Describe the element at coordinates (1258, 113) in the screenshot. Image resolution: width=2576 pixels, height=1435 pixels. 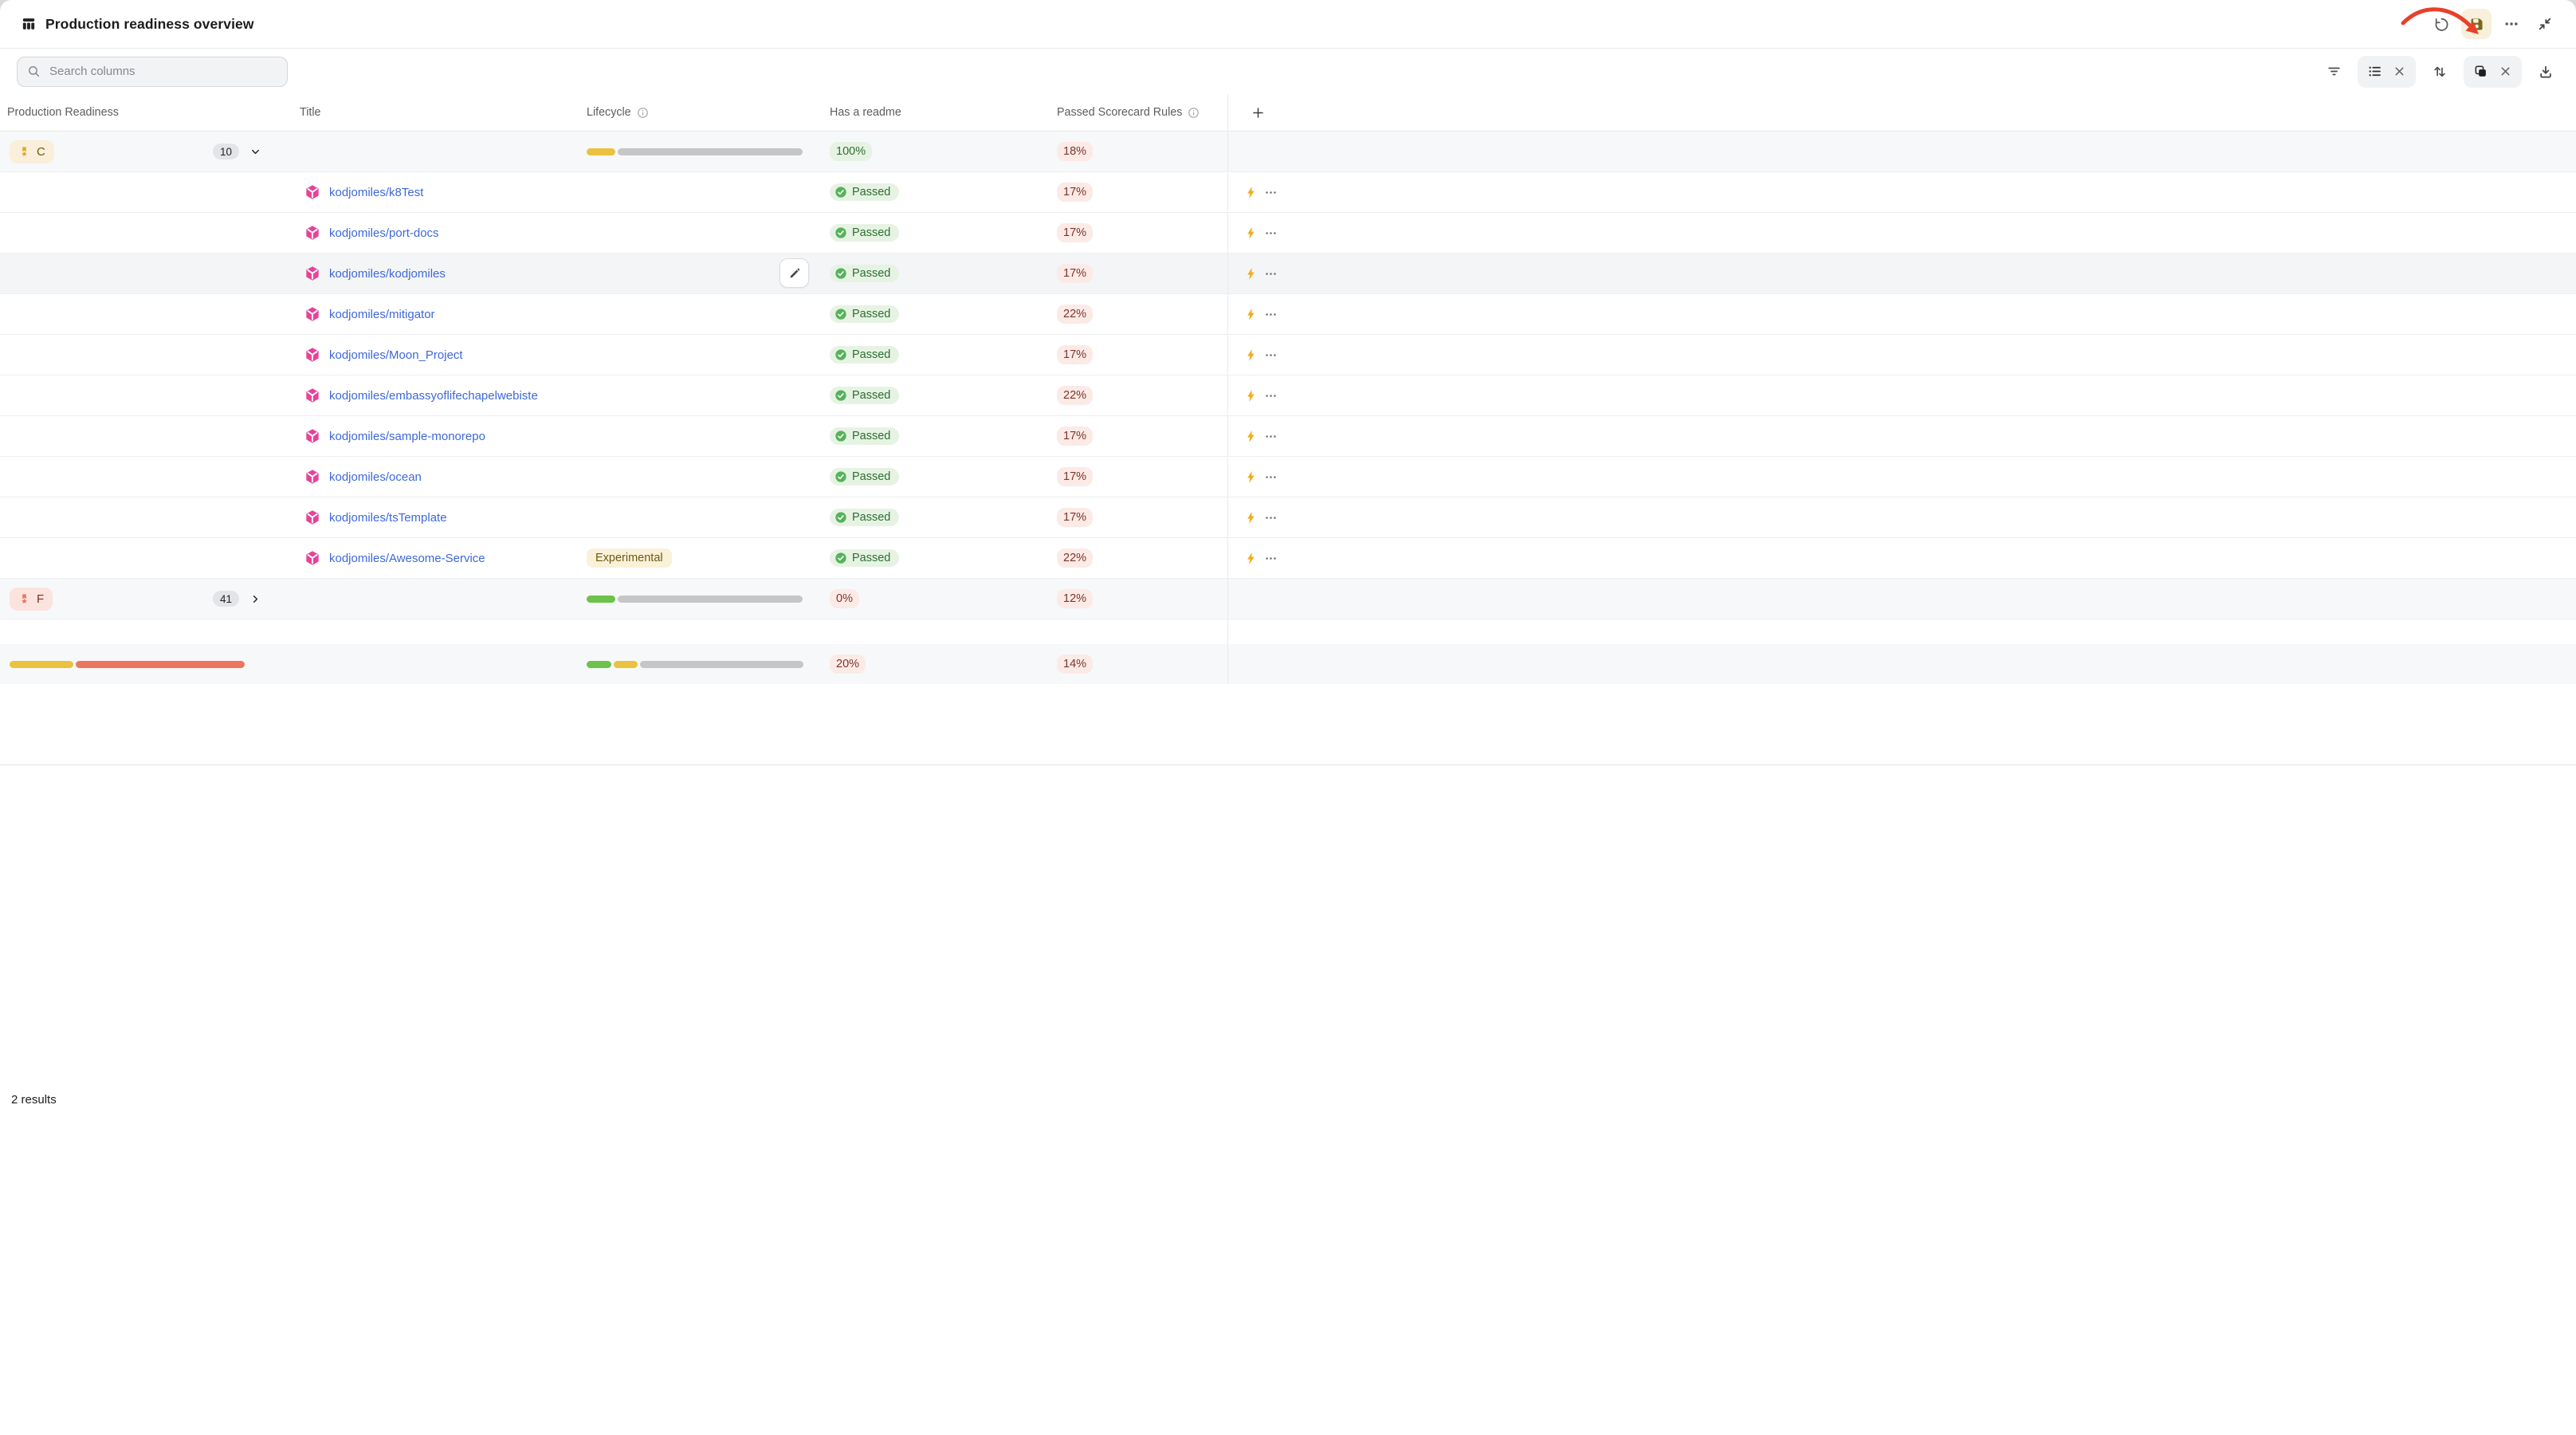
I see `add-column-button` at that location.